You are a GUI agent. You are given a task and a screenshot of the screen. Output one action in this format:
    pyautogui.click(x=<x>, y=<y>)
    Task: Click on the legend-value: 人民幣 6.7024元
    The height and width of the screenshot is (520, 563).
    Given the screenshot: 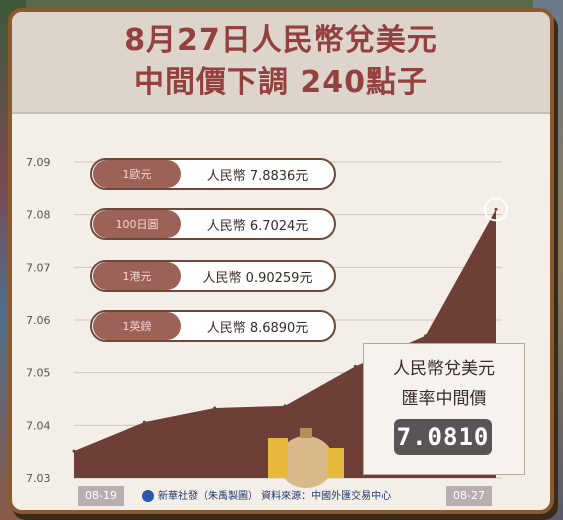 What is the action you would take?
    pyautogui.click(x=257, y=226)
    